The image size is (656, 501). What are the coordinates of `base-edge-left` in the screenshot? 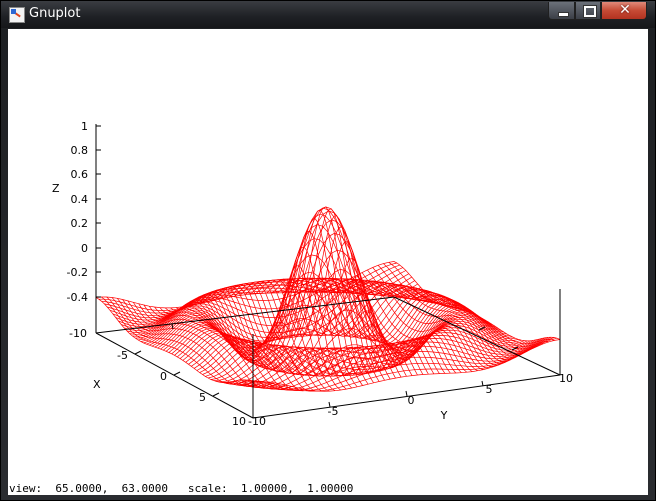 It's located at (174, 375).